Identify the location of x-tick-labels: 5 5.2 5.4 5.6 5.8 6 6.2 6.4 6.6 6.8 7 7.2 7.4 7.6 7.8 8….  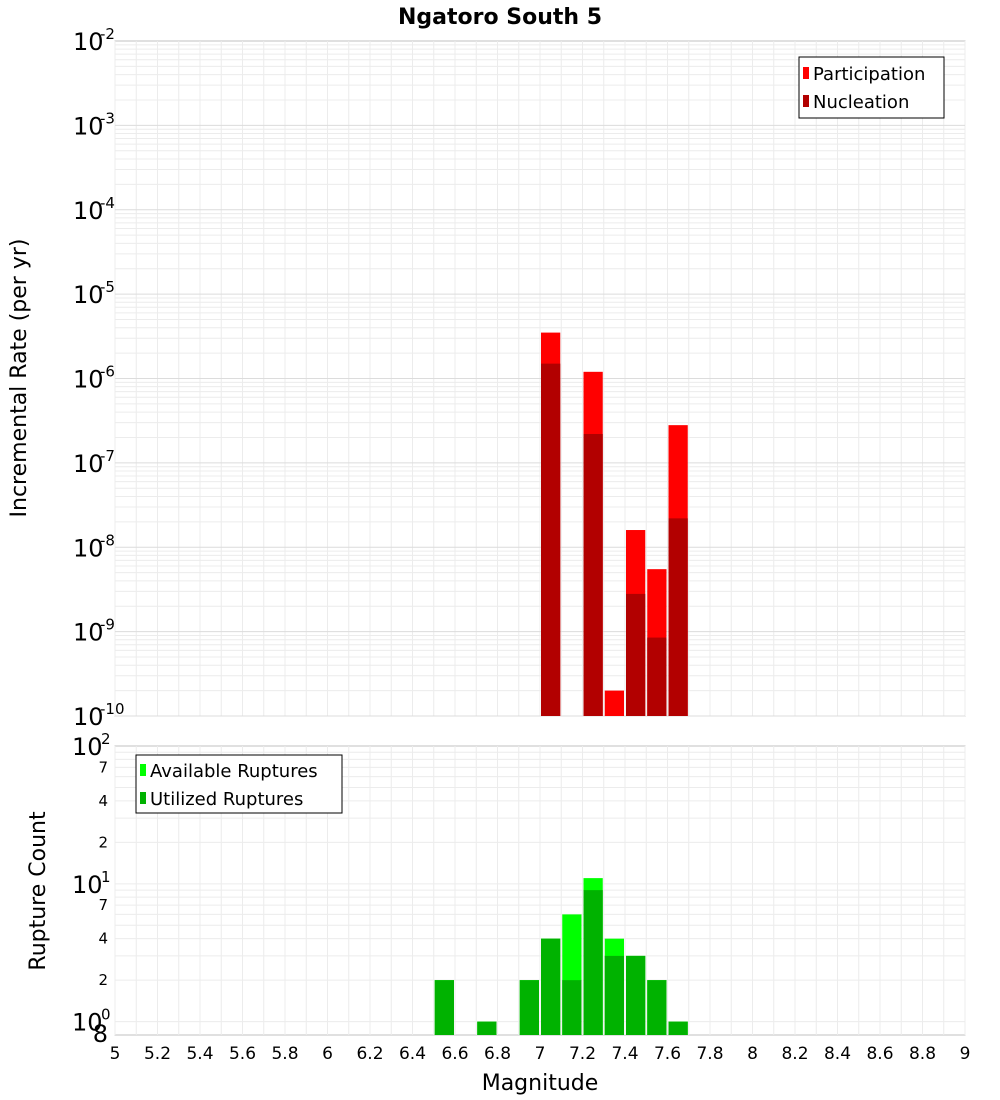
(540, 1054).